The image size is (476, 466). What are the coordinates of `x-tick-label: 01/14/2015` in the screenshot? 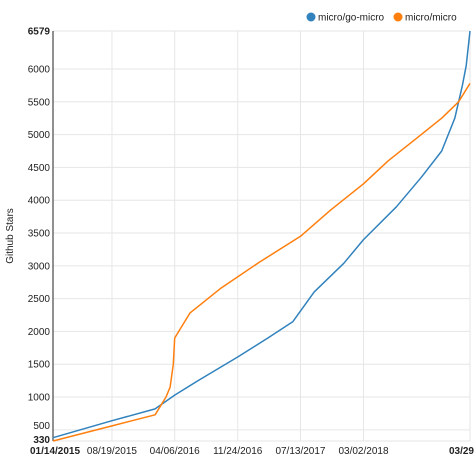 It's located at (55, 451).